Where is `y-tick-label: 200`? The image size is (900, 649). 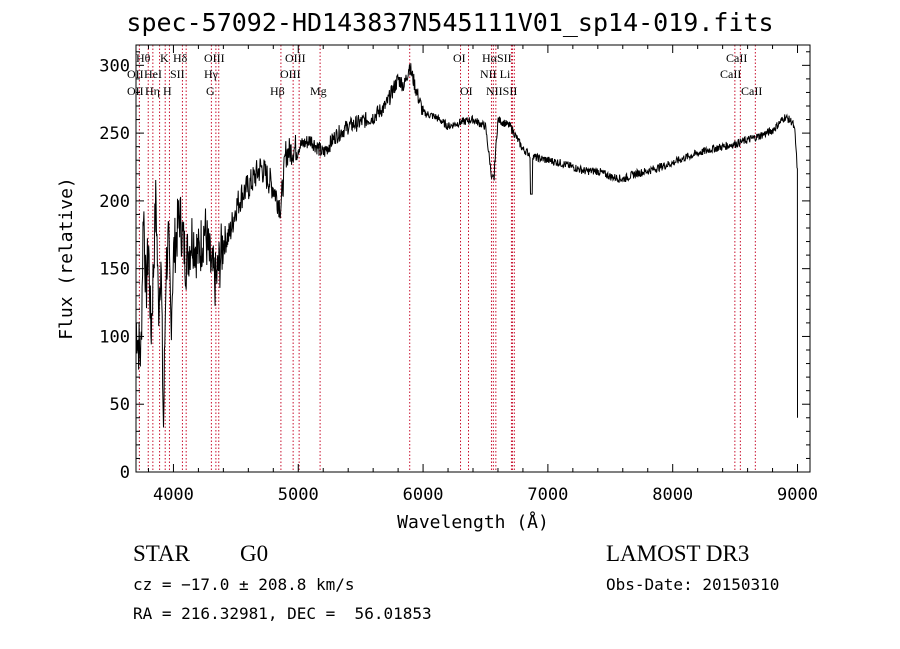
y-tick-label: 200 is located at coordinates (114, 202).